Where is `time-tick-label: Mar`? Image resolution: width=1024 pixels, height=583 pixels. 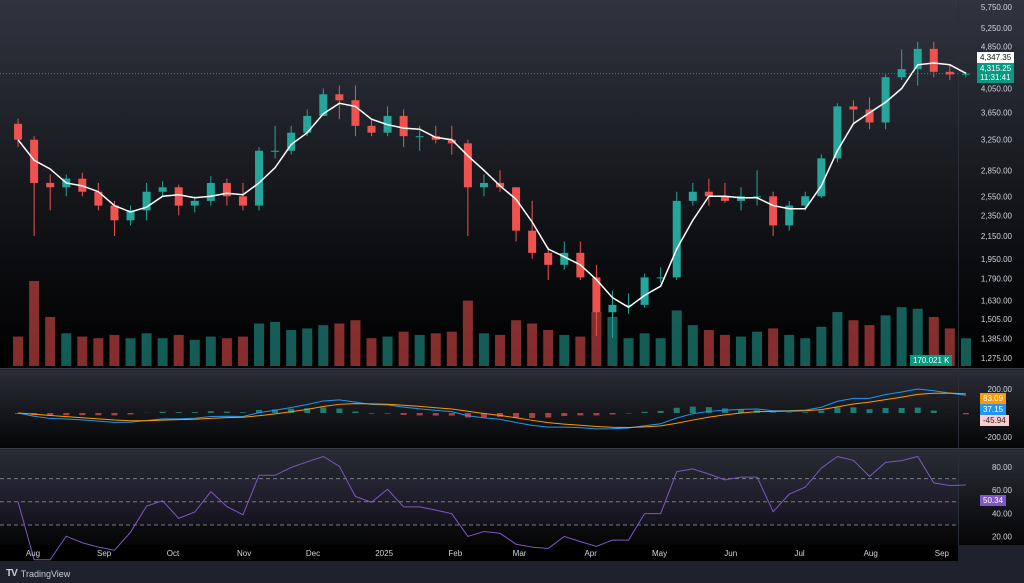 time-tick-label: Mar is located at coordinates (520, 553).